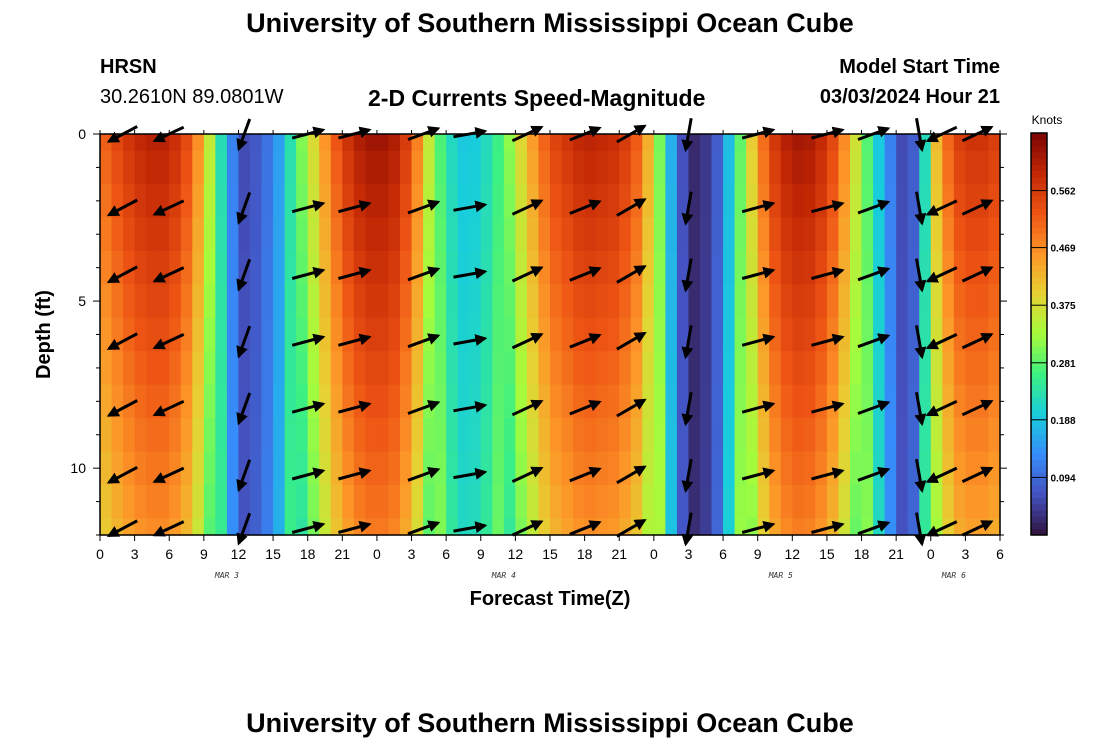 The height and width of the screenshot is (750, 1100). What do you see at coordinates (919, 67) in the screenshot?
I see `model-start-label: Model Start Time` at bounding box center [919, 67].